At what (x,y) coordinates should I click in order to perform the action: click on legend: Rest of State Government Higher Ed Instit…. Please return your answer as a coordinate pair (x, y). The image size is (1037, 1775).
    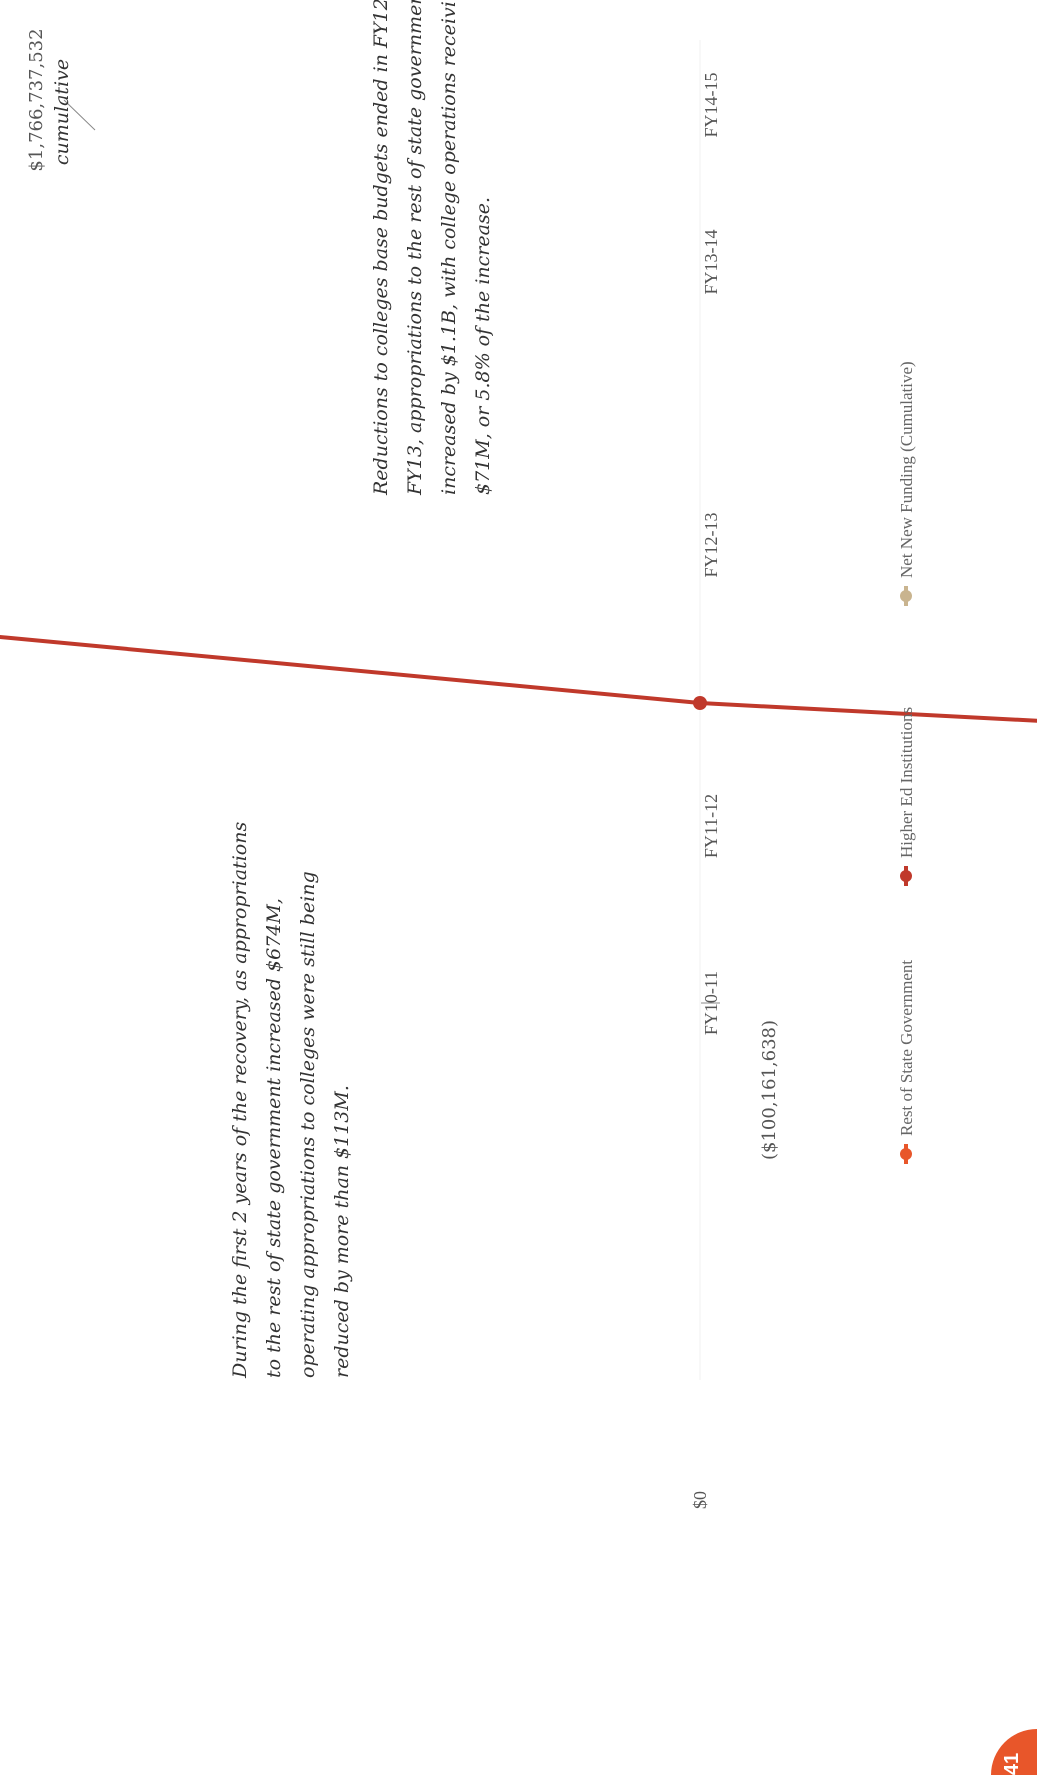
    Looking at the image, I should click on (906, 762).